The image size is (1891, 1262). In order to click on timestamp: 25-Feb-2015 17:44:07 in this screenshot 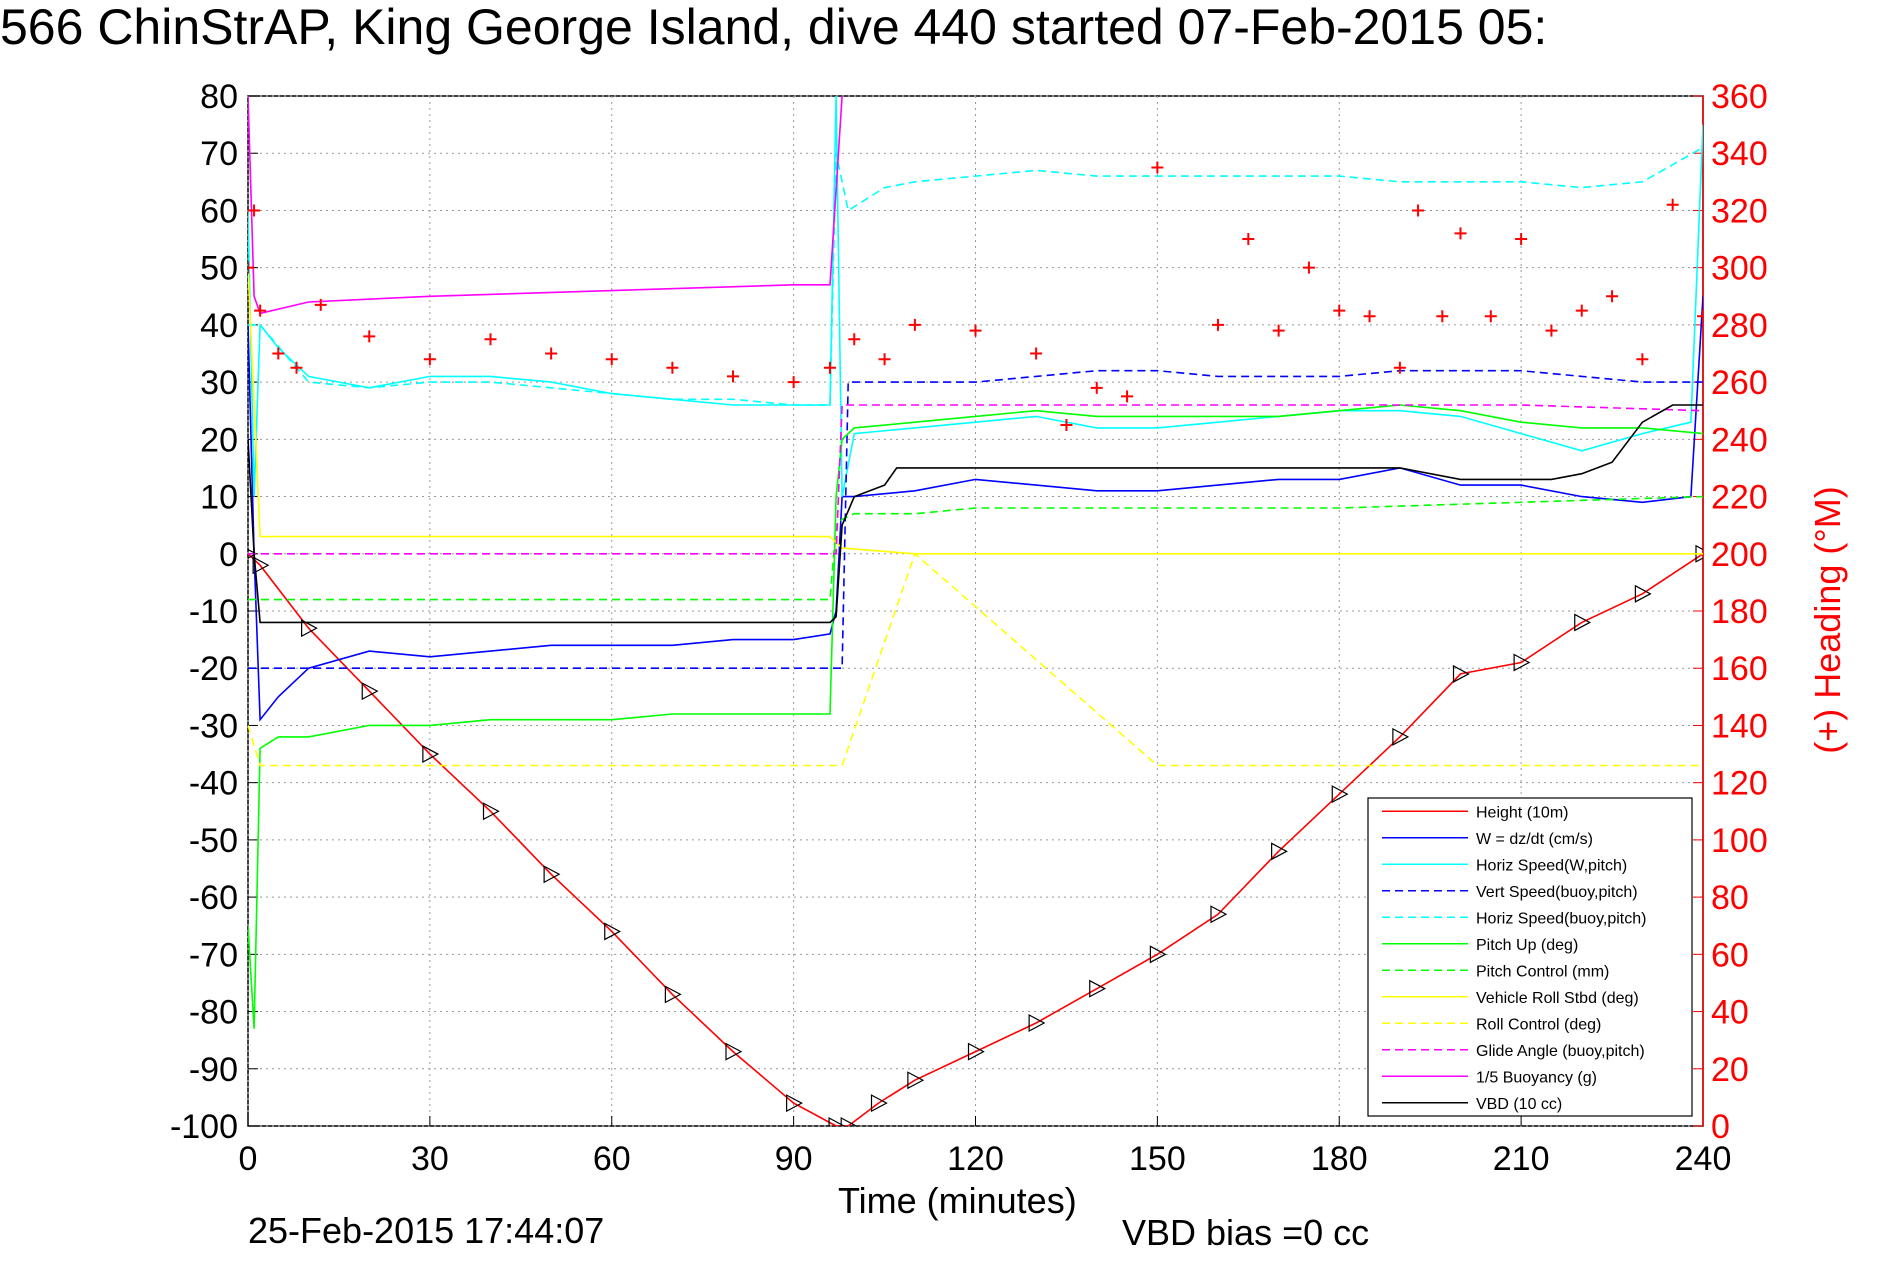, I will do `click(426, 1230)`.